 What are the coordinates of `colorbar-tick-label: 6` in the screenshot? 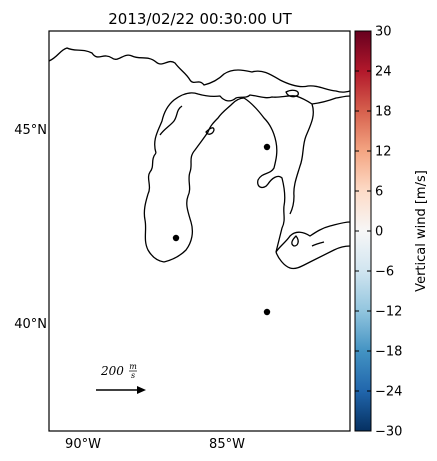 It's located at (379, 192).